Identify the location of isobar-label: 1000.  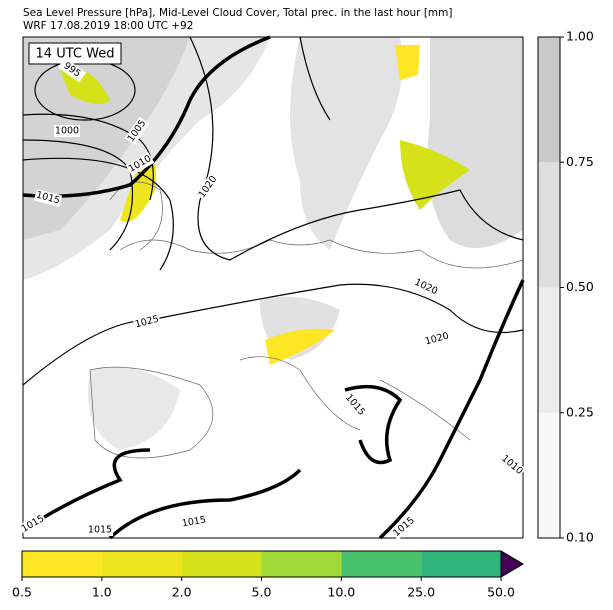
(67, 131).